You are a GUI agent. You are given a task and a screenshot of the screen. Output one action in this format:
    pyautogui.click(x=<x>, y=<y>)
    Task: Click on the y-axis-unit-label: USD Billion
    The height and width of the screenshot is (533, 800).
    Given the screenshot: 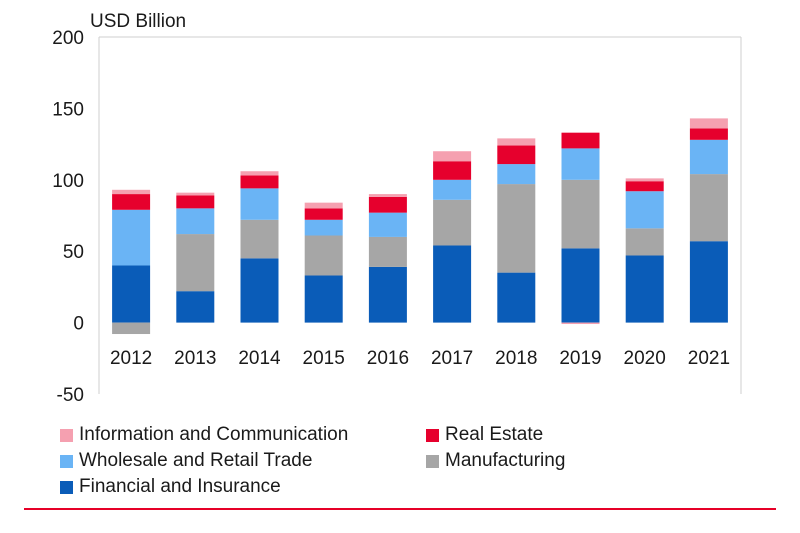 What is the action you would take?
    pyautogui.click(x=138, y=21)
    